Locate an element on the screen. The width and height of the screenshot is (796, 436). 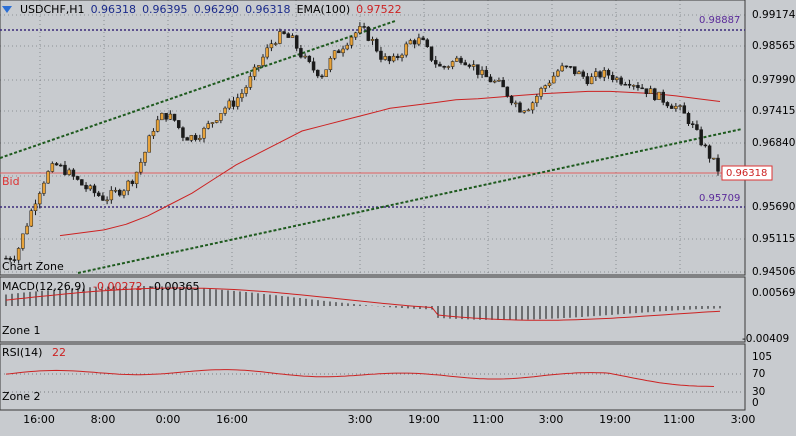
macd-signal-line is located at coordinates (363, 304).